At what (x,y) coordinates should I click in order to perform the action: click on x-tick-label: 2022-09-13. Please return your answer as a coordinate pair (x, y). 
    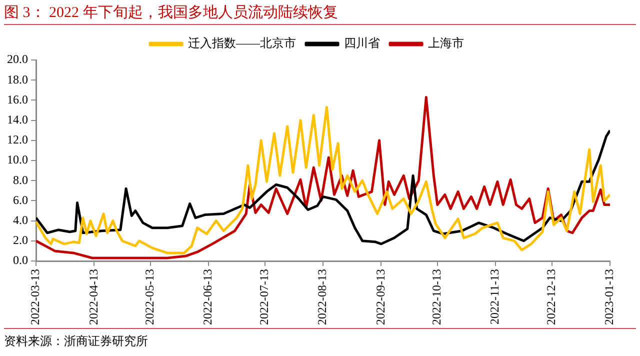
    Looking at the image, I should click on (380, 297).